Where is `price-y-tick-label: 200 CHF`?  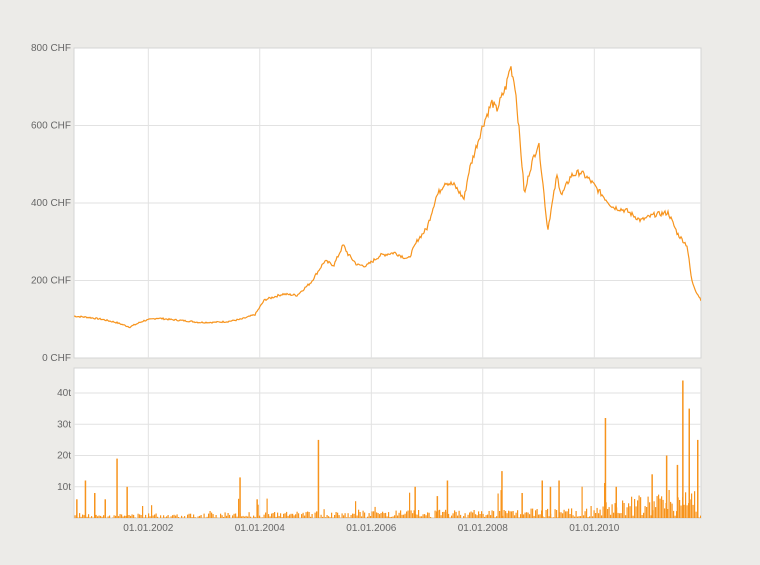 price-y-tick-label: 200 CHF is located at coordinates (51, 281).